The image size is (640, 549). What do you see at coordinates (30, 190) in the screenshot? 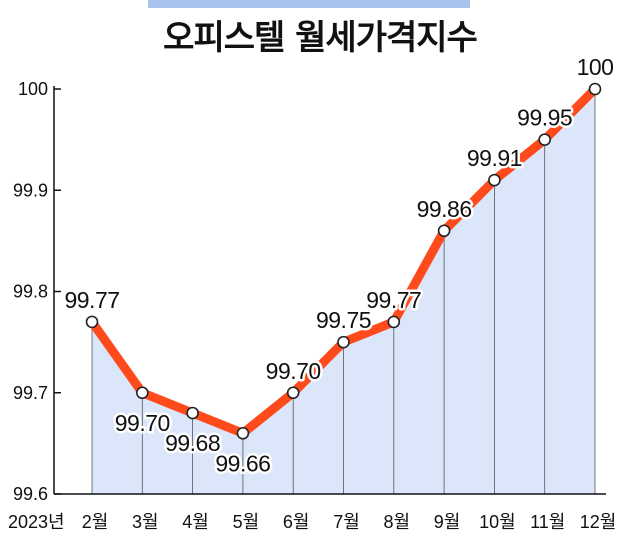
I see `y-tick-label-4: 99.9` at bounding box center [30, 190].